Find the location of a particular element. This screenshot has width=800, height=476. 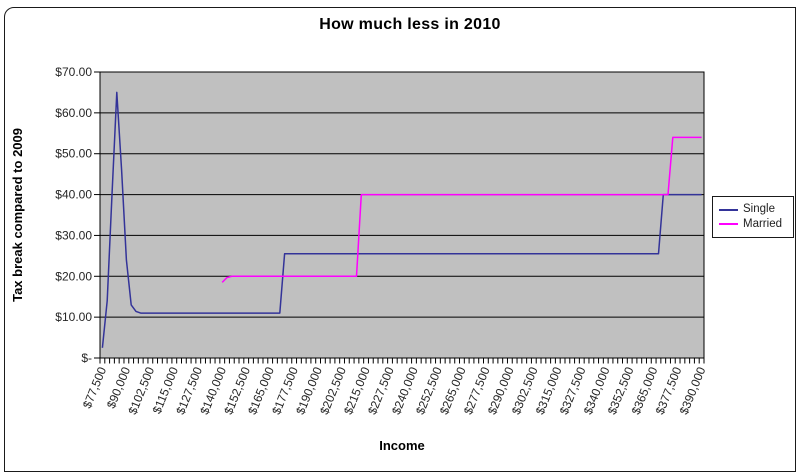

legend-label-single: Single is located at coordinates (759, 209).